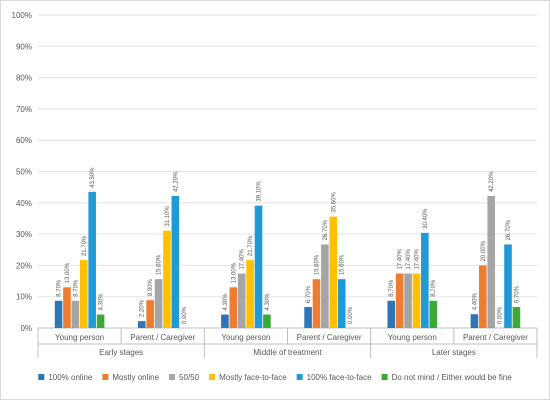  I want to click on data-label: 35.60%, so click(334, 202).